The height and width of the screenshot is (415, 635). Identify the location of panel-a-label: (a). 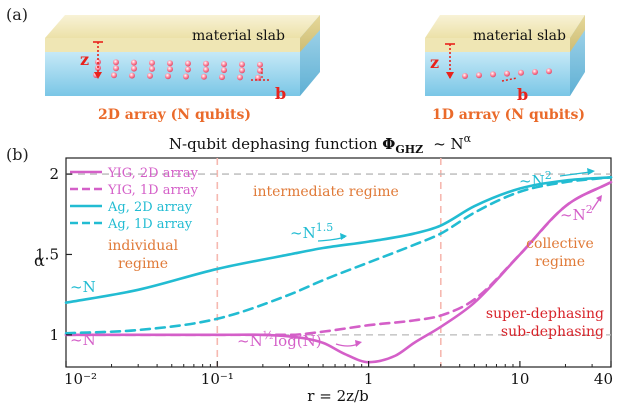
(17, 14).